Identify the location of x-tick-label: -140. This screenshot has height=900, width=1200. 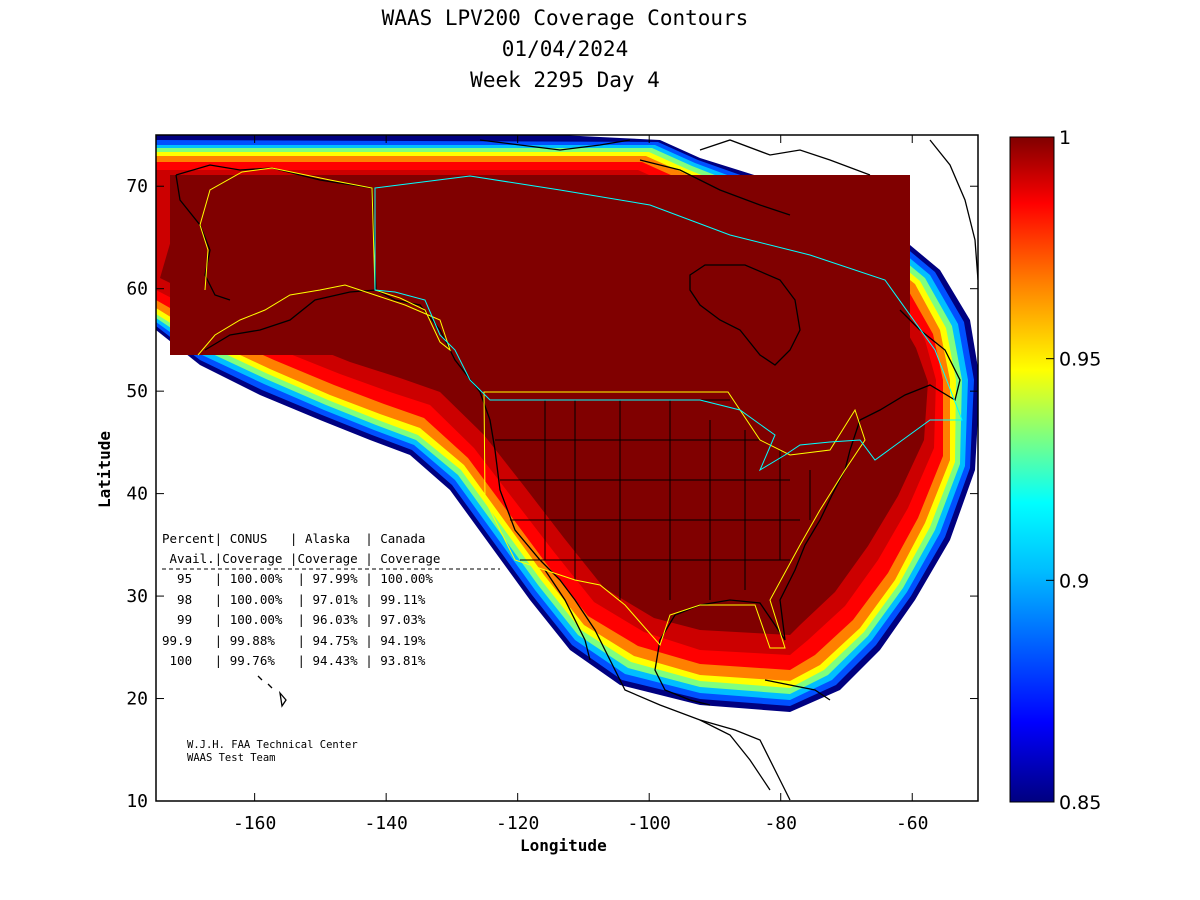
(385, 823).